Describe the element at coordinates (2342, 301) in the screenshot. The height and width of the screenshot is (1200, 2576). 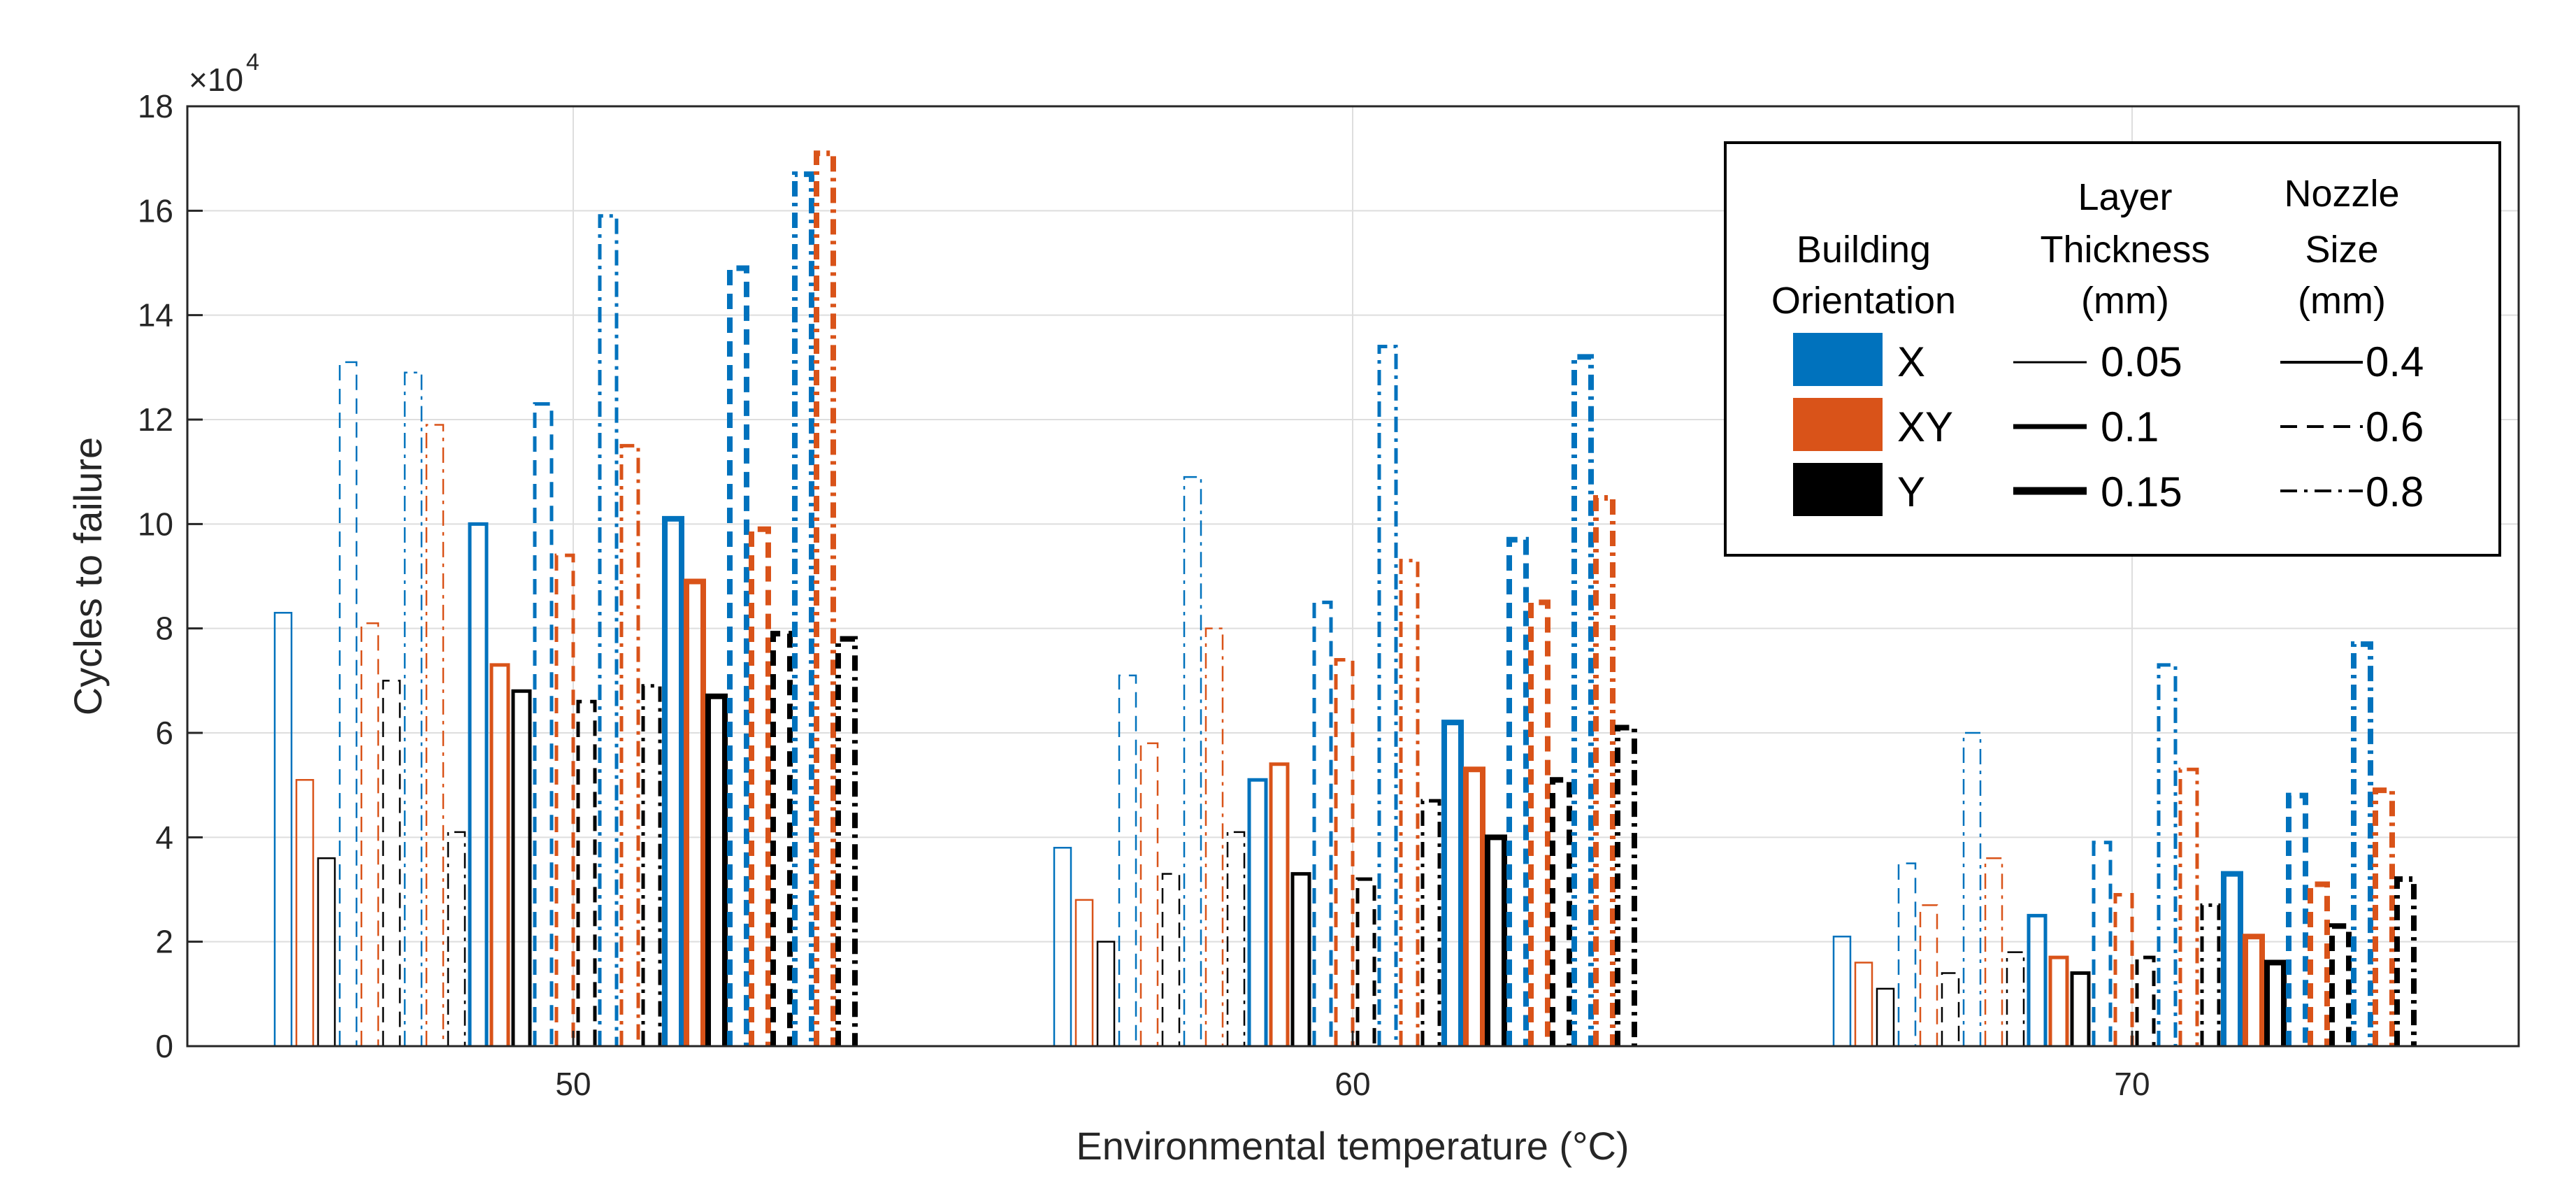
I see `legend-header-nozzle-3: (mm)` at that location.